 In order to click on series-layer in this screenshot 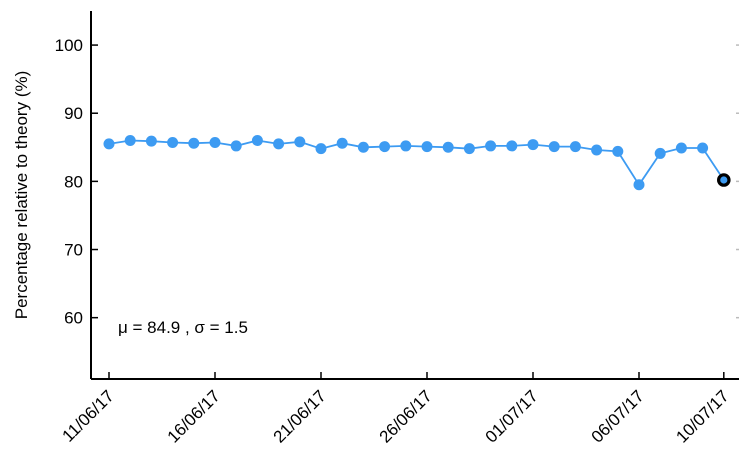, I will do `click(417, 162)`.